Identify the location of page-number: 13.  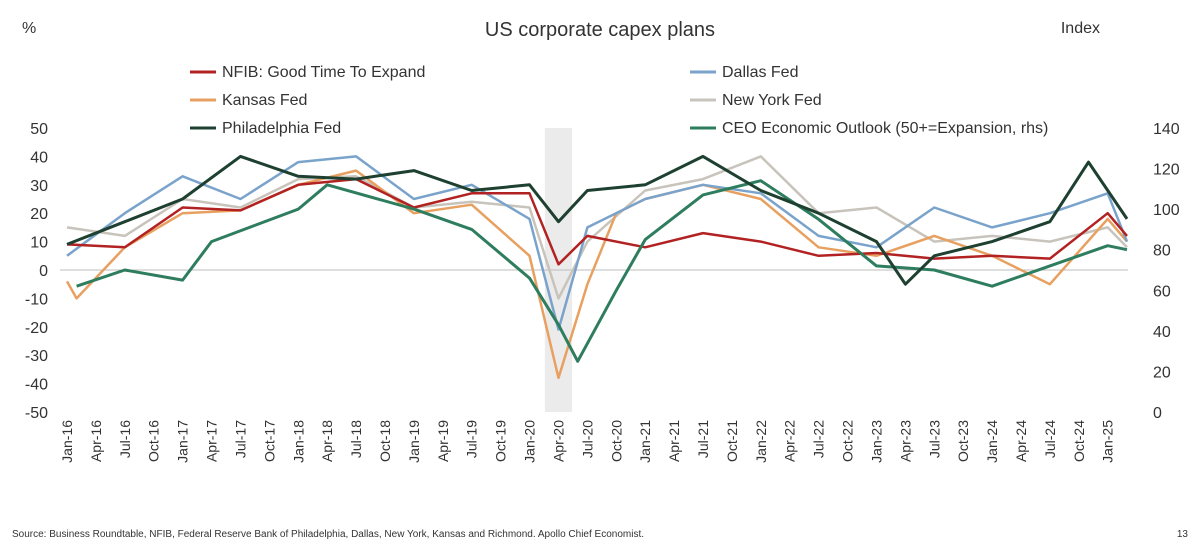
(1183, 534).